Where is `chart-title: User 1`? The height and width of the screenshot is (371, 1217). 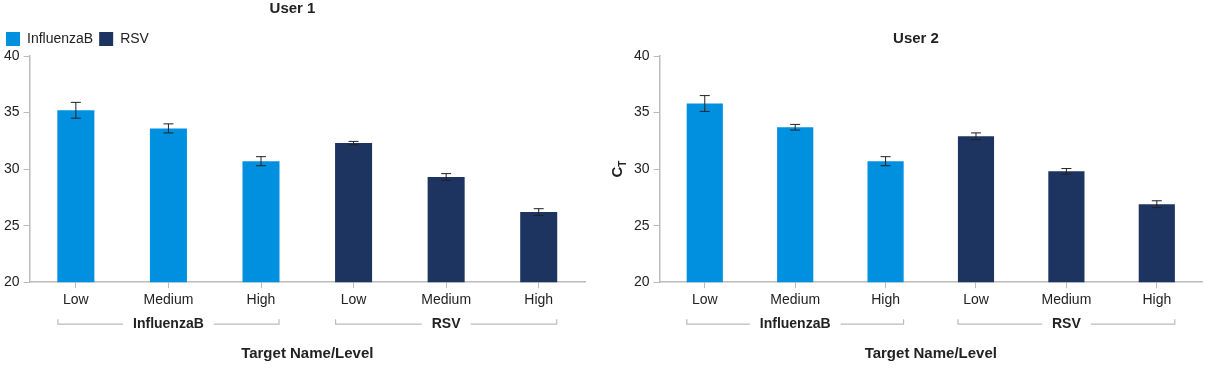 chart-title: User 1 is located at coordinates (292, 8).